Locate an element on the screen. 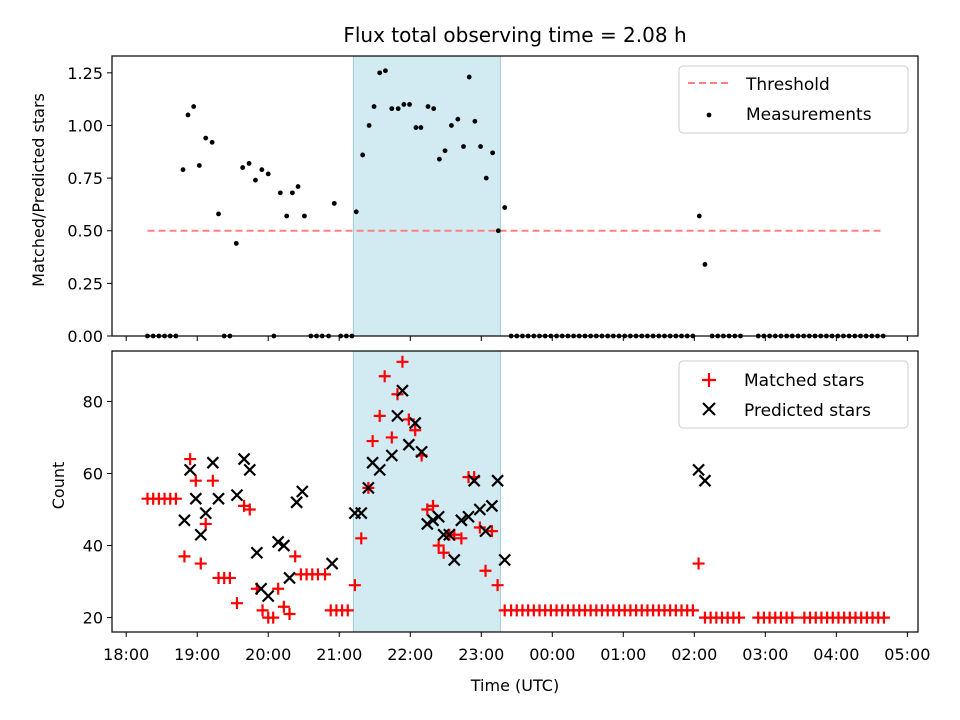 Image resolution: width=960 pixels, height=720 pixels. y-axis-label: Matched/Predicted stars is located at coordinates (38, 190).